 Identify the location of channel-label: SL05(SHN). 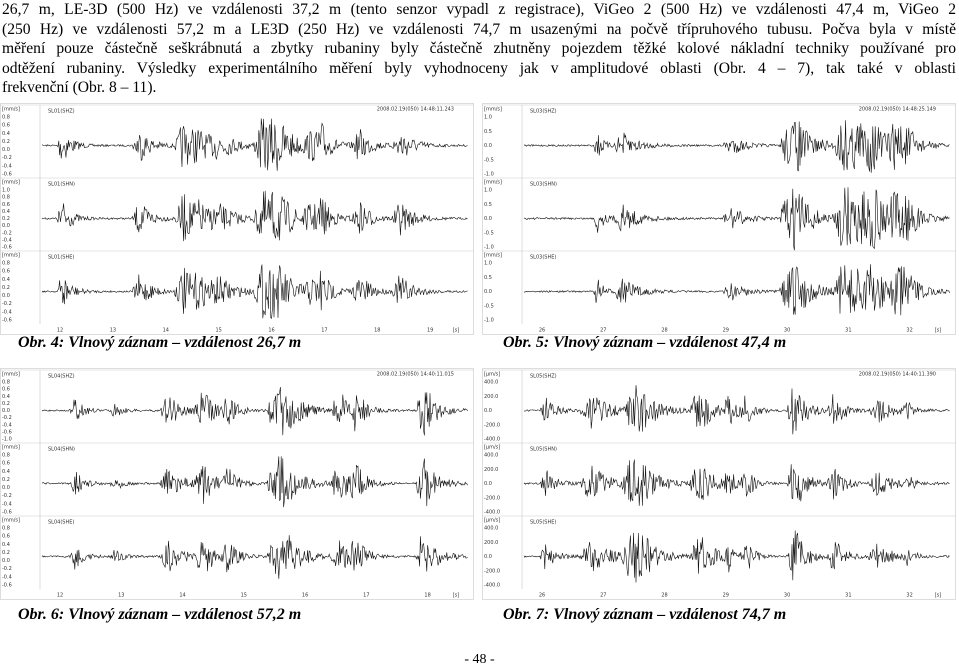
(543, 450).